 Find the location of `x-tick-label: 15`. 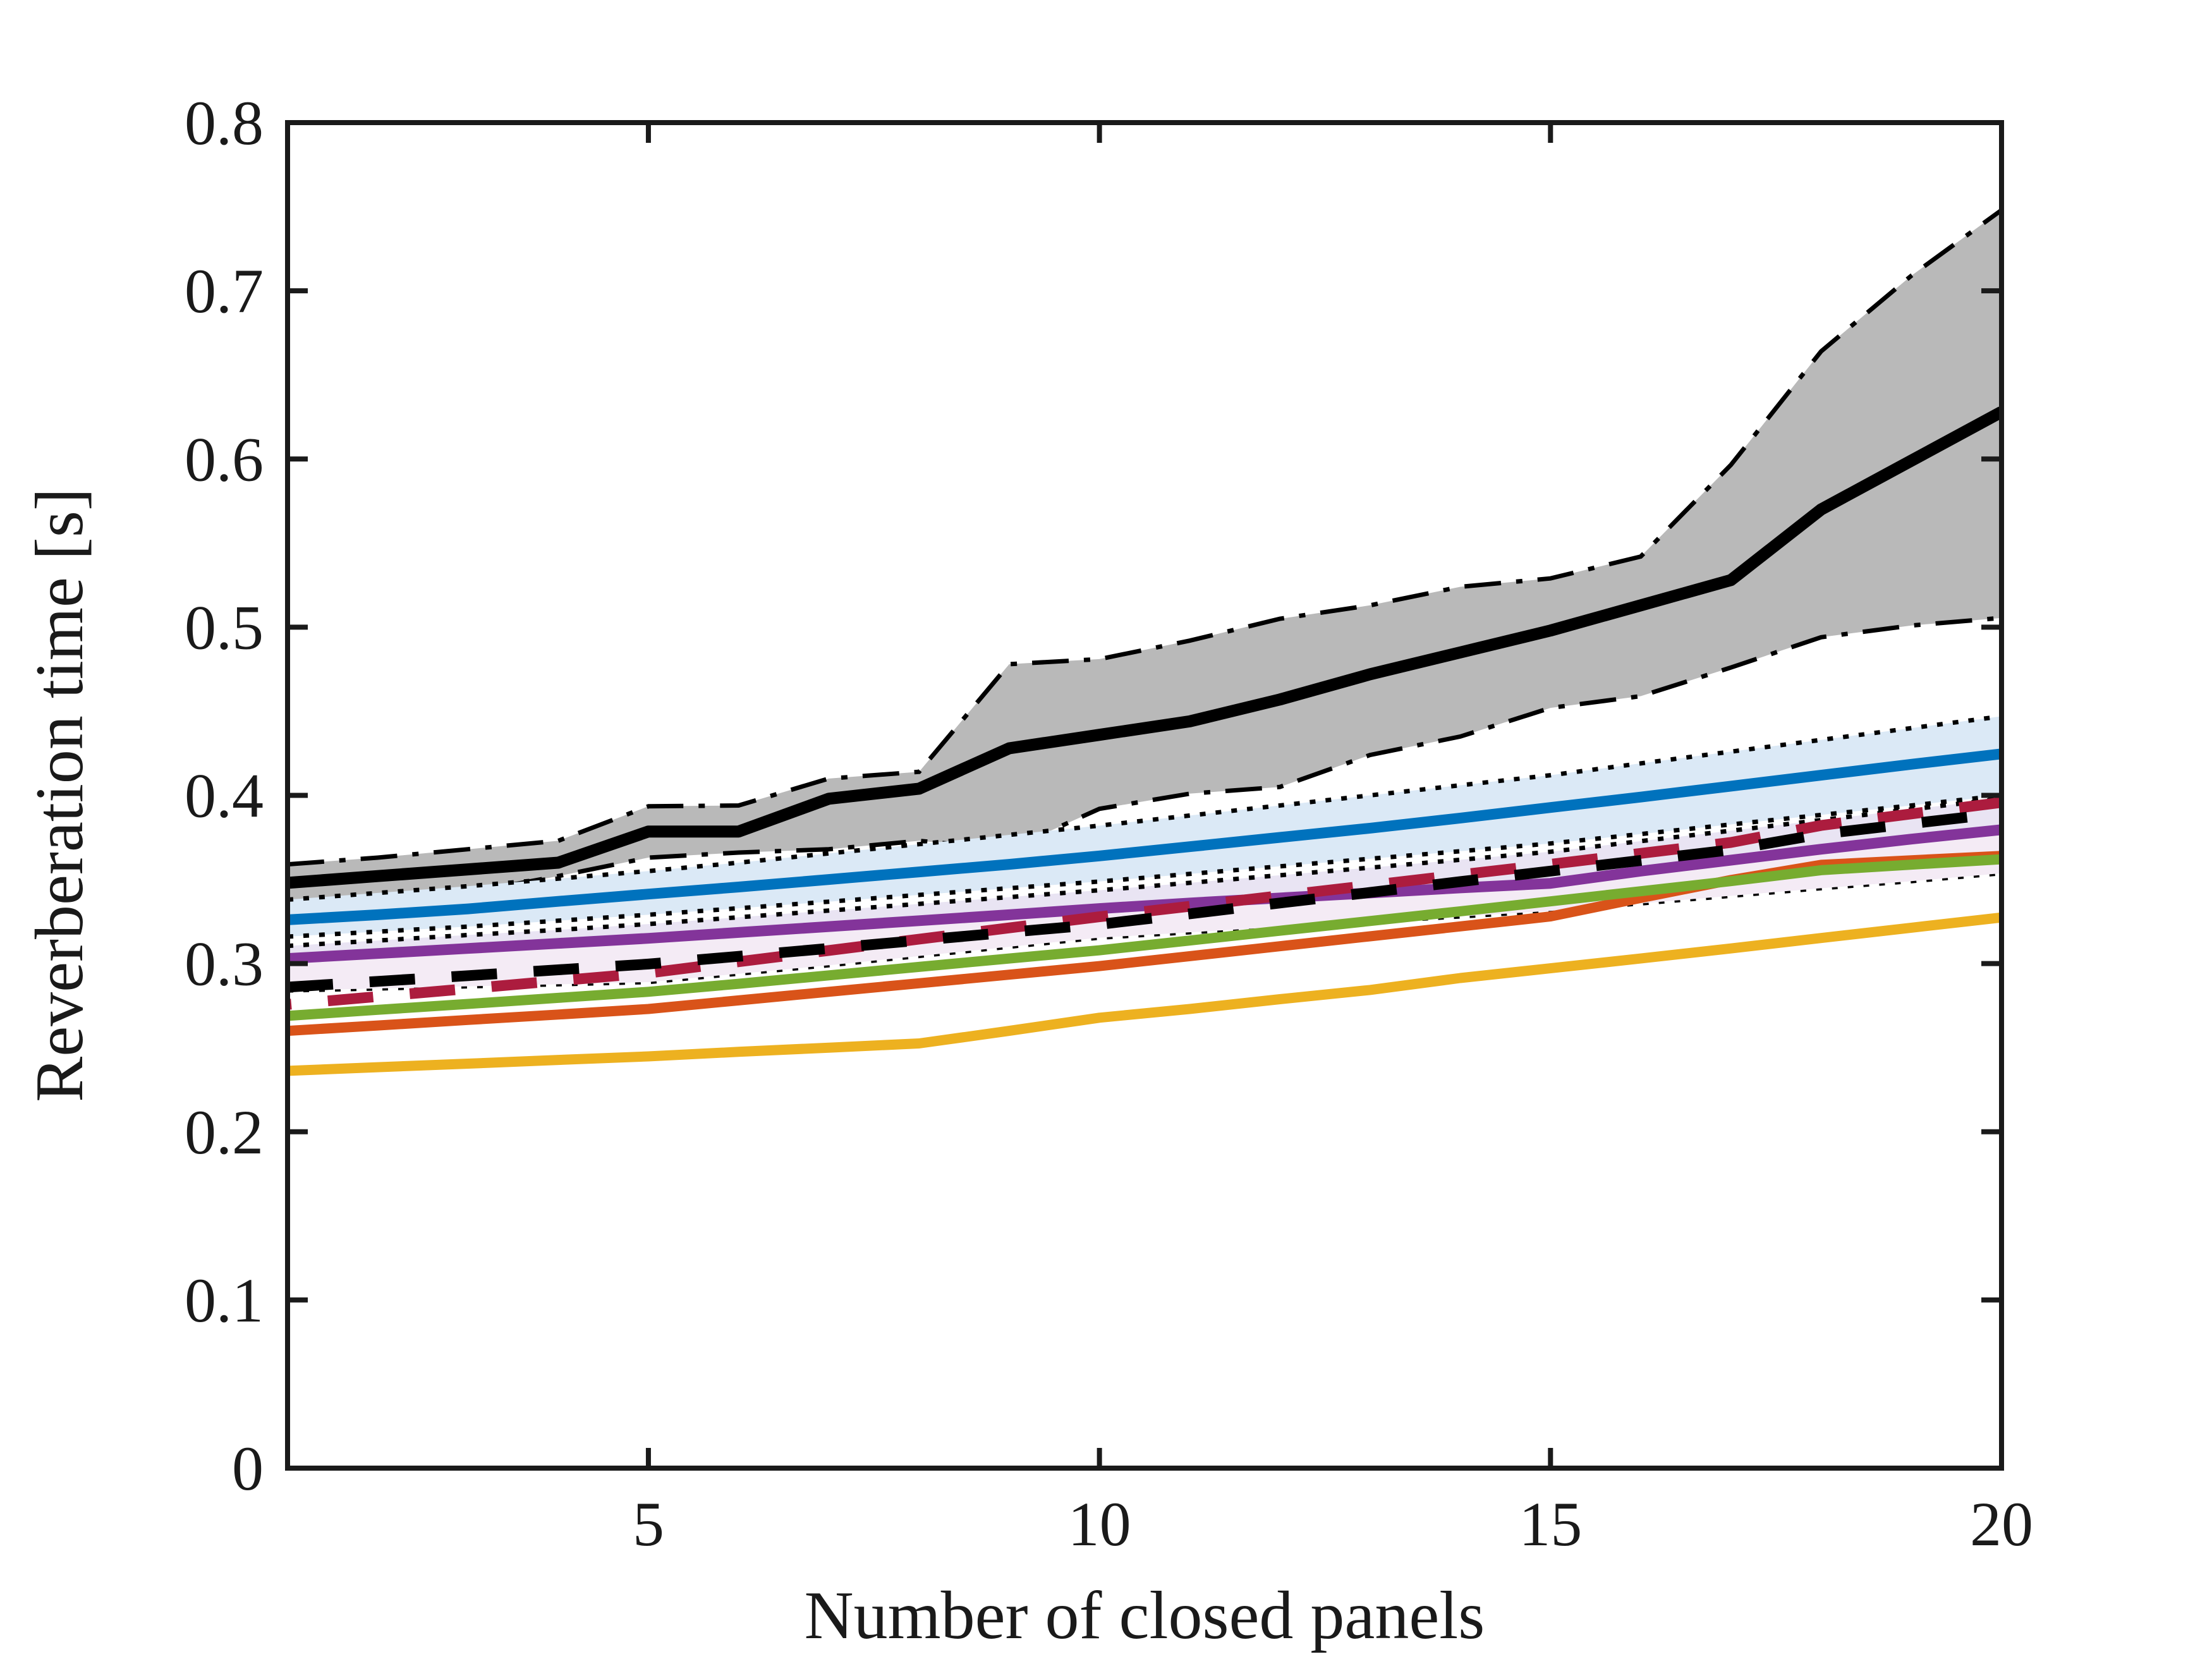

x-tick-label: 15 is located at coordinates (1550, 1524).